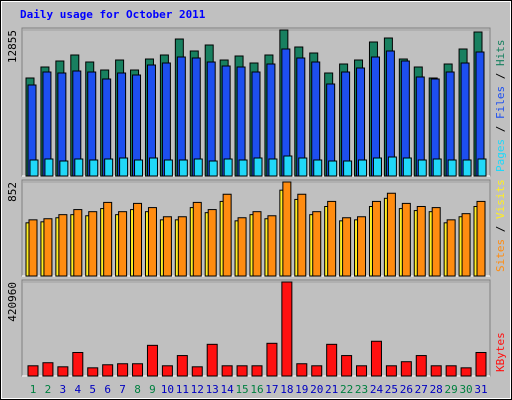 This screenshot has height=400, width=512. I want to click on x-tick-label: 13, so click(212, 389).